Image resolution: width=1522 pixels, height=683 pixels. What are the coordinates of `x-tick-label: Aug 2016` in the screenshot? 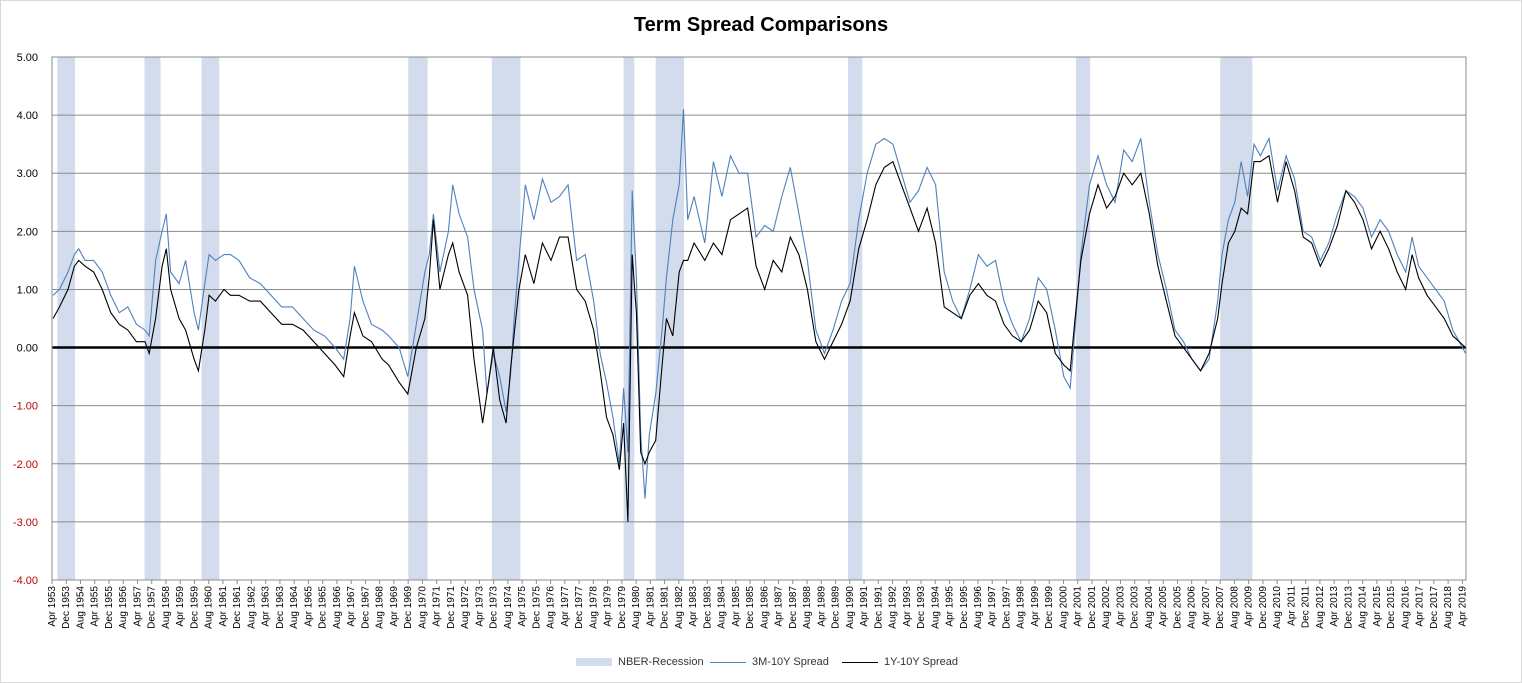 It's located at (1405, 607).